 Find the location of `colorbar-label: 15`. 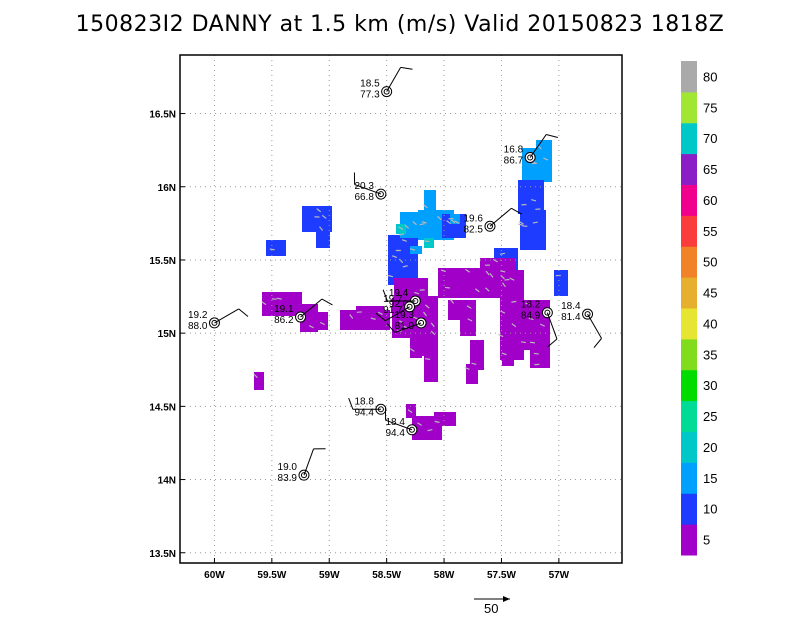

colorbar-label: 15 is located at coordinates (710, 478).